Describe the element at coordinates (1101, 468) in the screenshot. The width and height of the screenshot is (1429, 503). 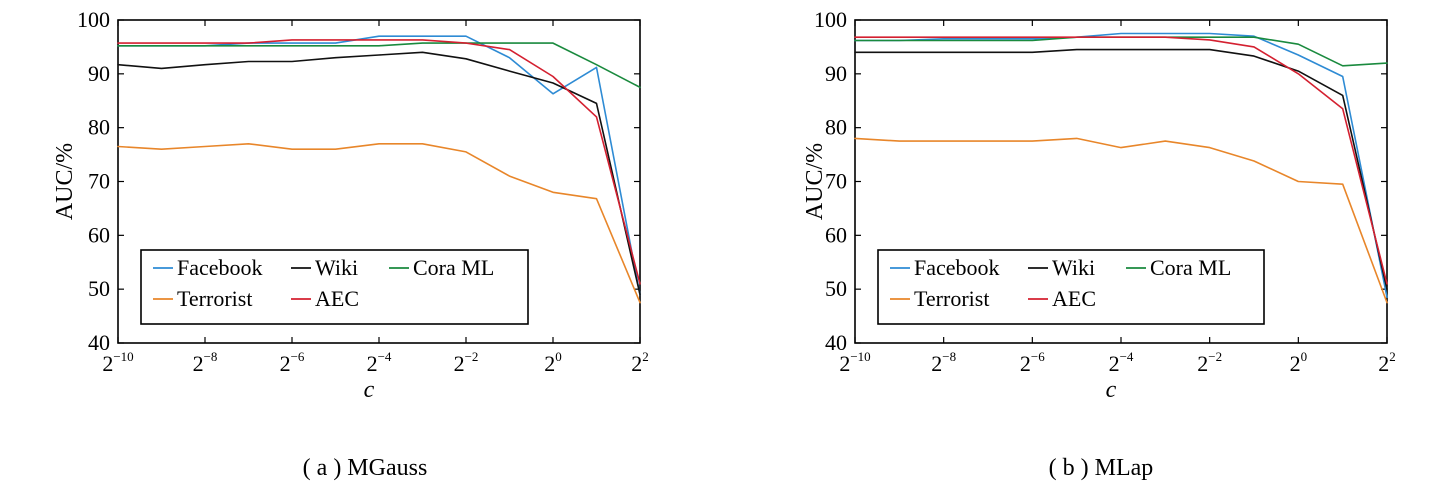
I see `panel-caption: ( b ) MLap` at that location.